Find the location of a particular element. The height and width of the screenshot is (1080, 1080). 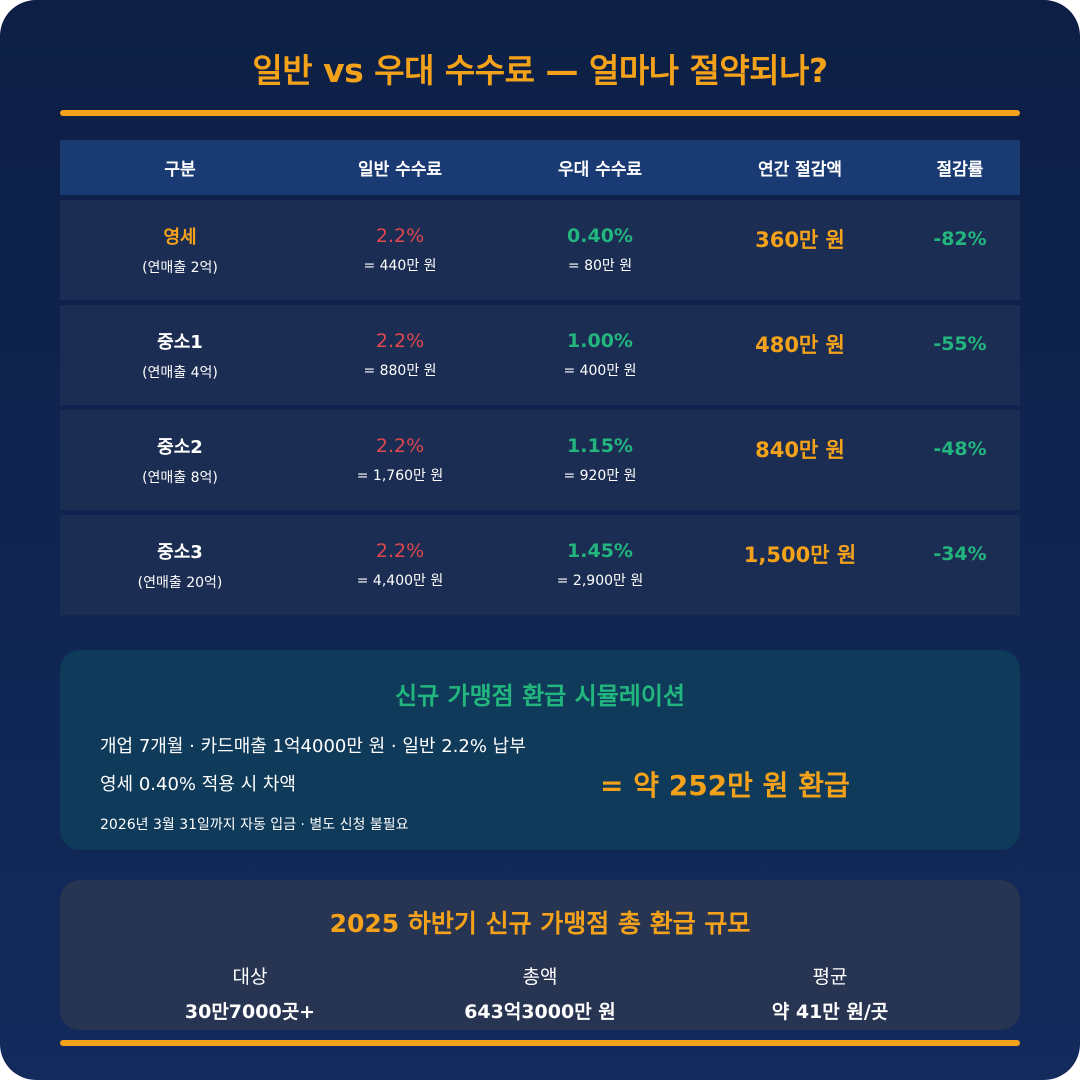

tier-name: 중소2 is located at coordinates (180, 447).